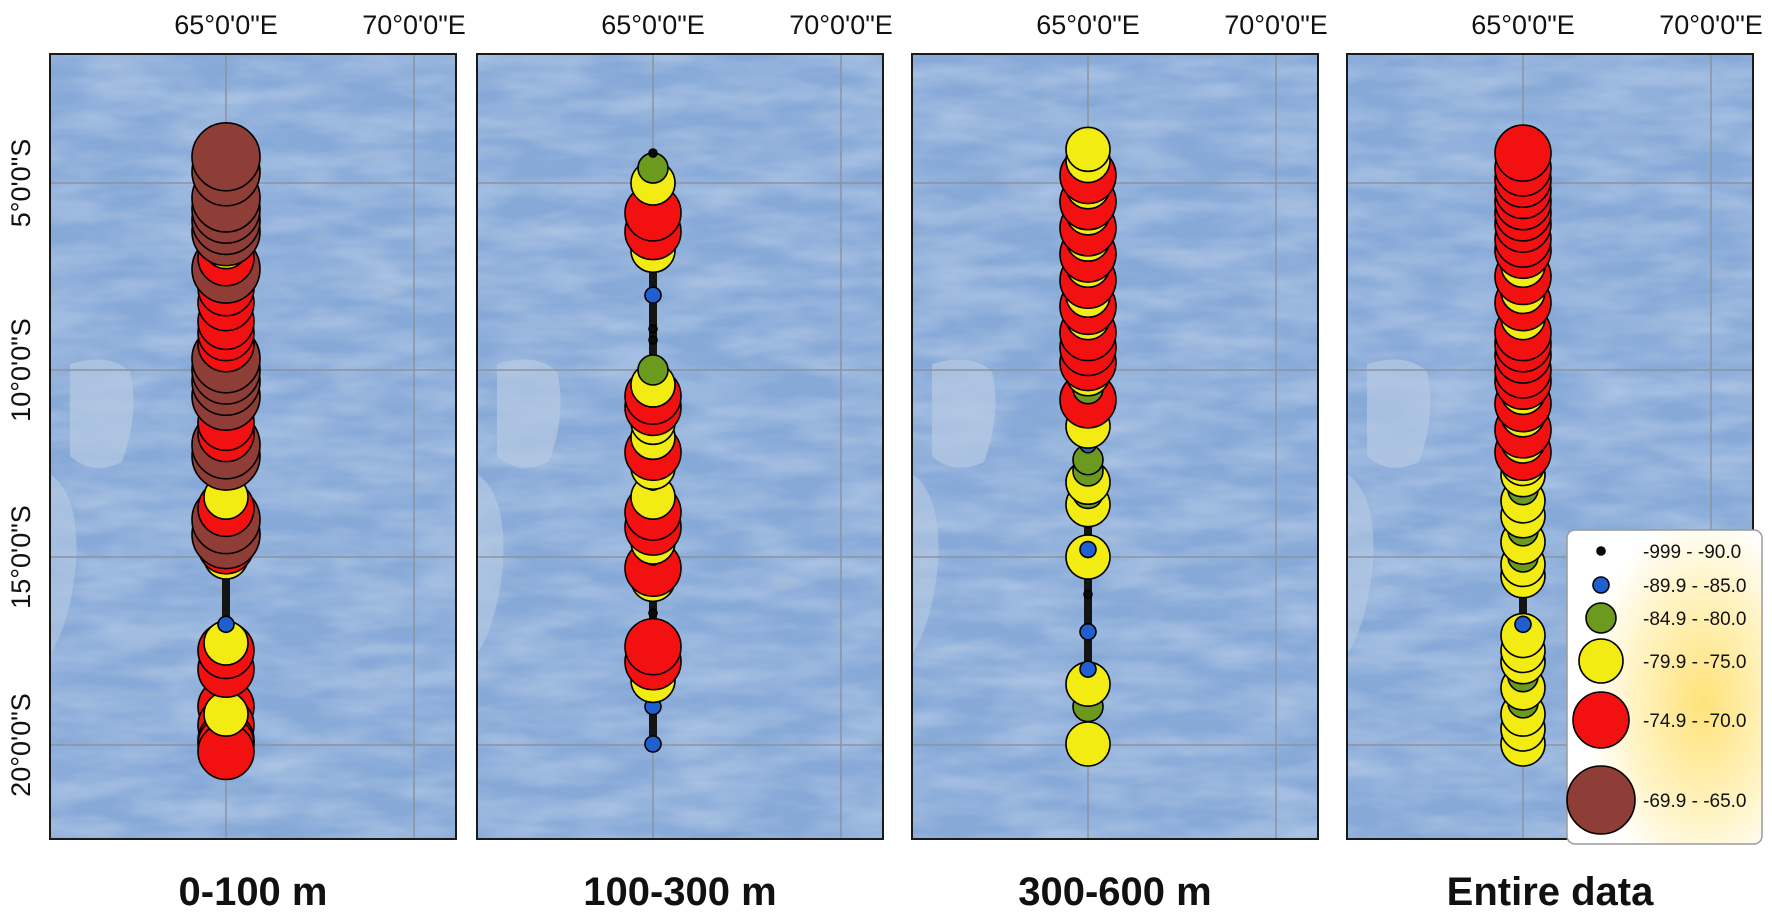 The height and width of the screenshot is (919, 1772). What do you see at coordinates (1695, 662) in the screenshot?
I see `legend-label: -79.9 - -75.0` at bounding box center [1695, 662].